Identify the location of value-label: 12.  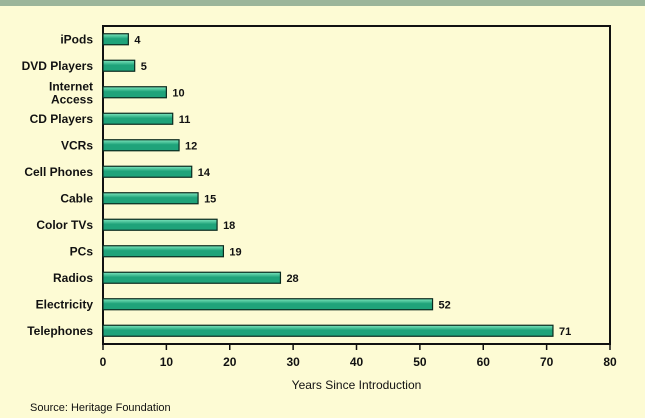
(191, 146).